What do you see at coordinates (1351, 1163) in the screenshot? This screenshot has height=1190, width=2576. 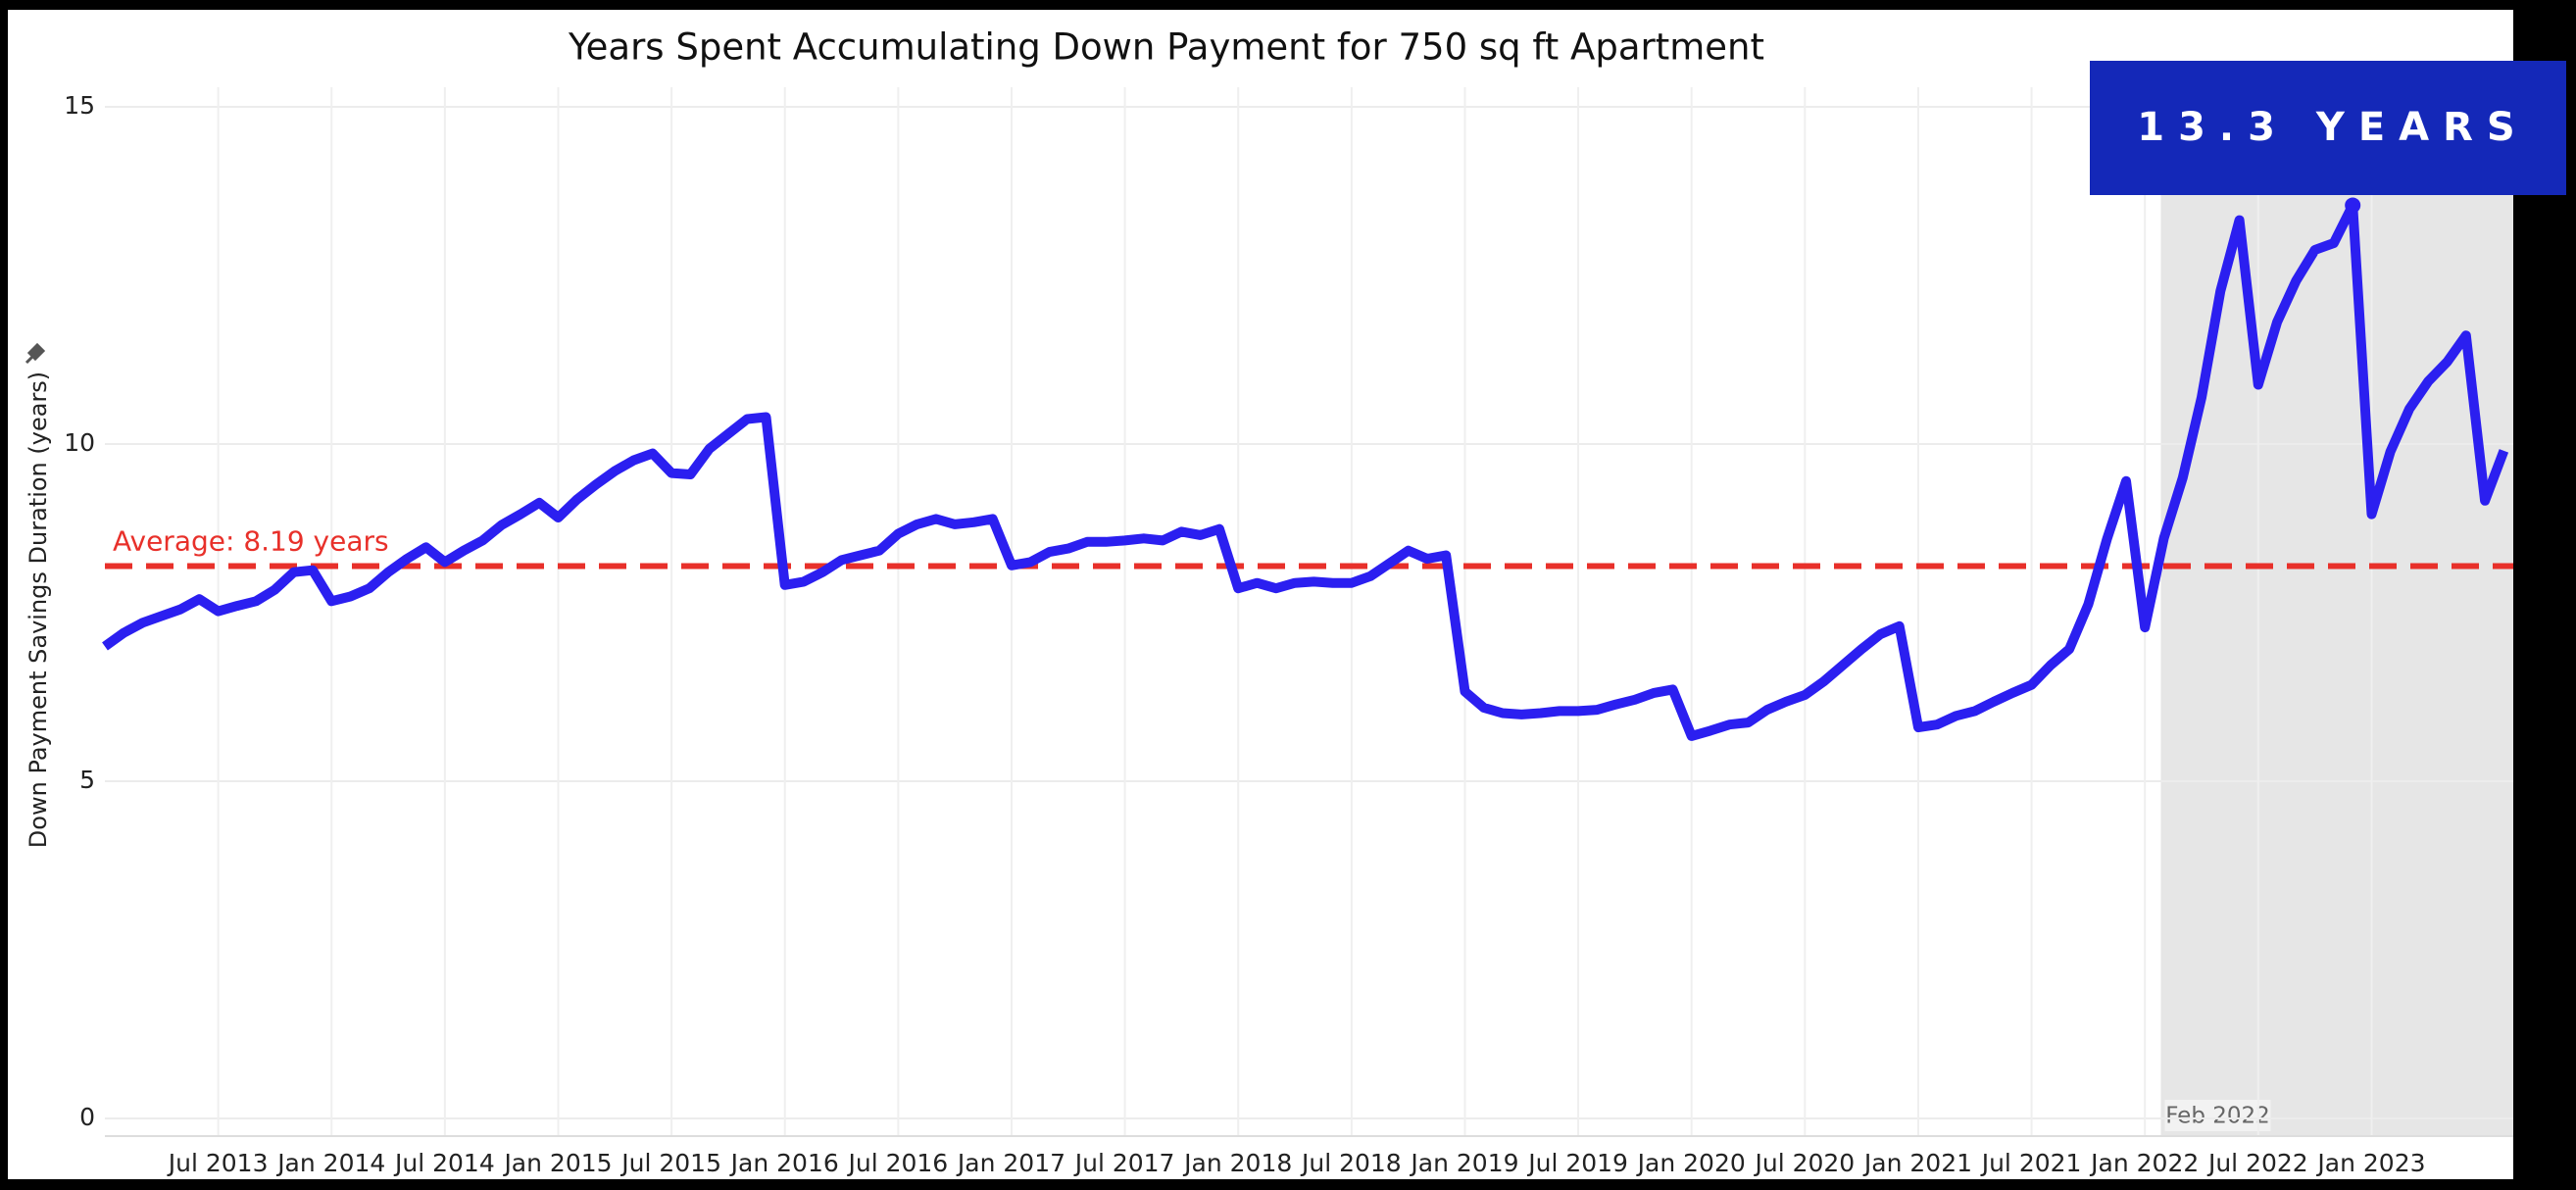 I see `x-tick-label: Jul 2018` at bounding box center [1351, 1163].